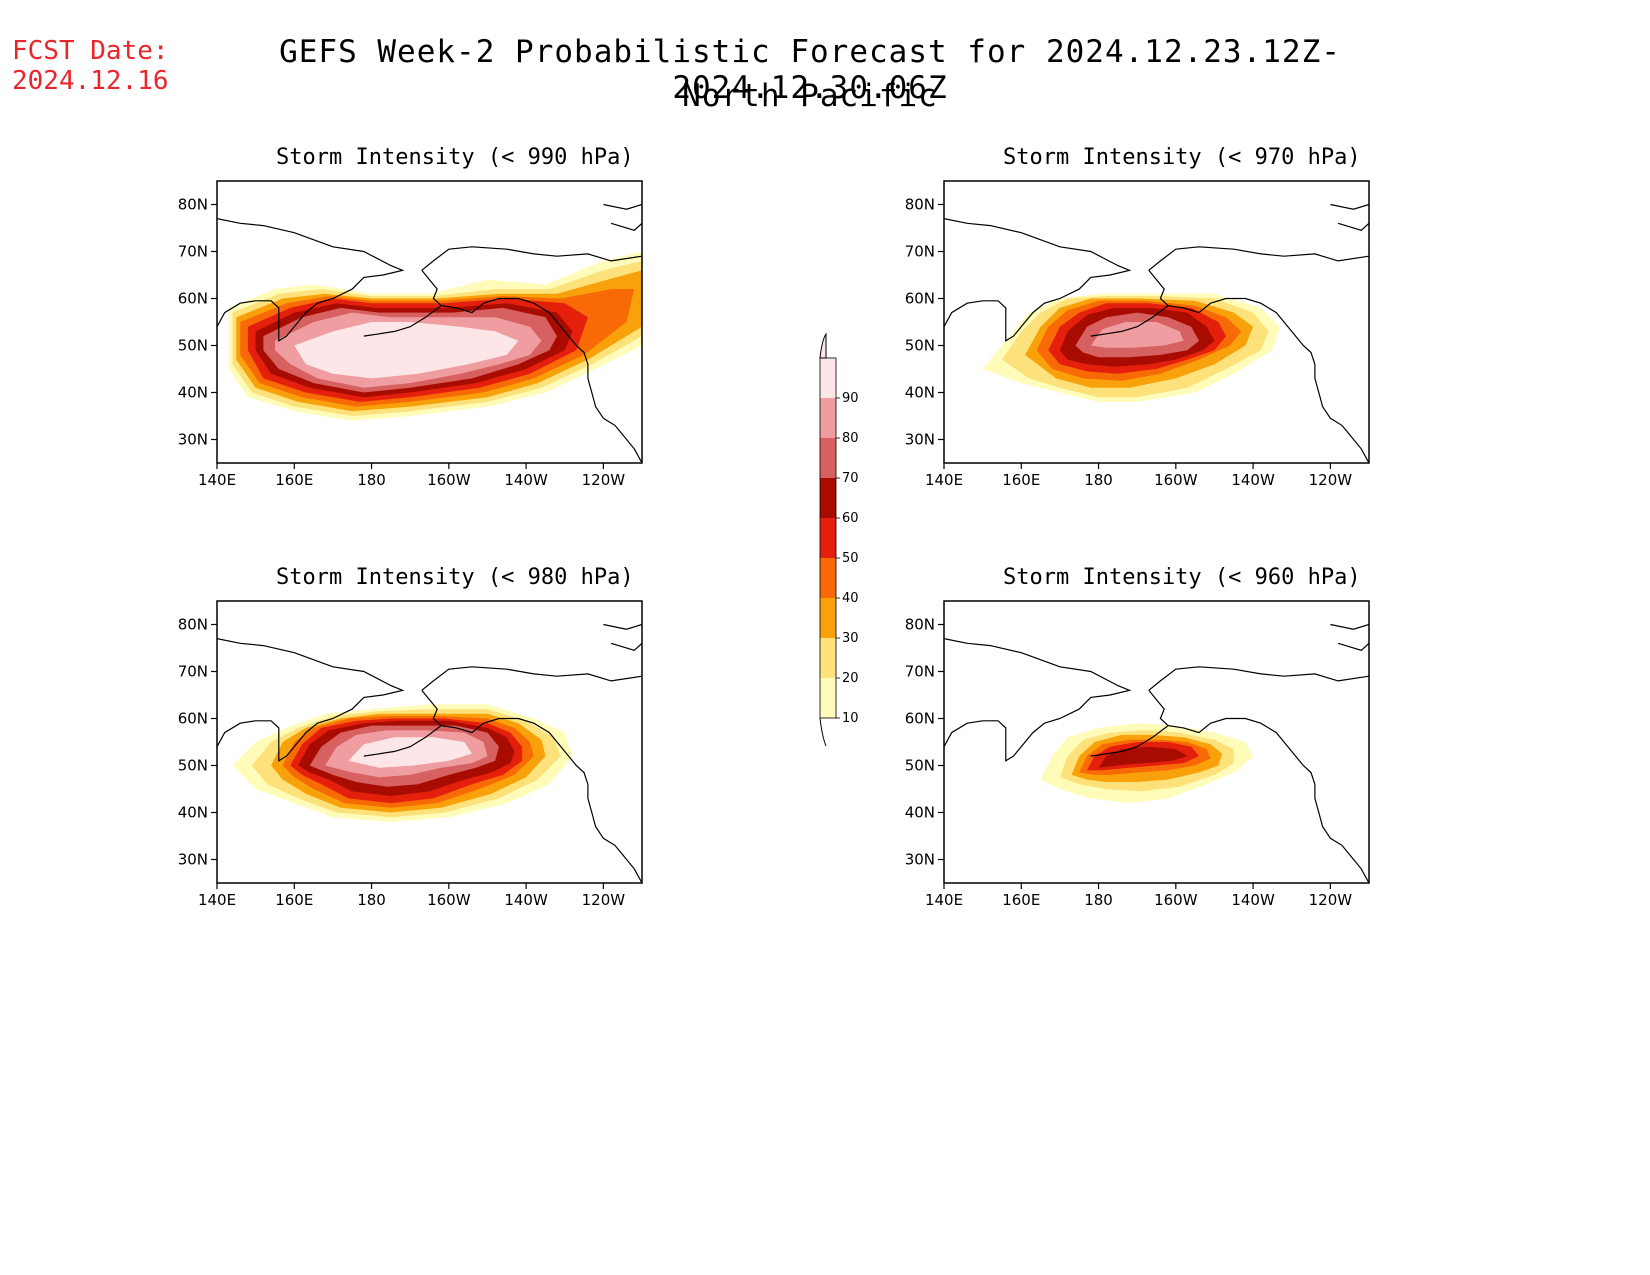 This screenshot has width=1650, height=1275. What do you see at coordinates (839, 539) in the screenshot?
I see `colorbar: 10 20 30 40 50 60 70 80 90` at bounding box center [839, 539].